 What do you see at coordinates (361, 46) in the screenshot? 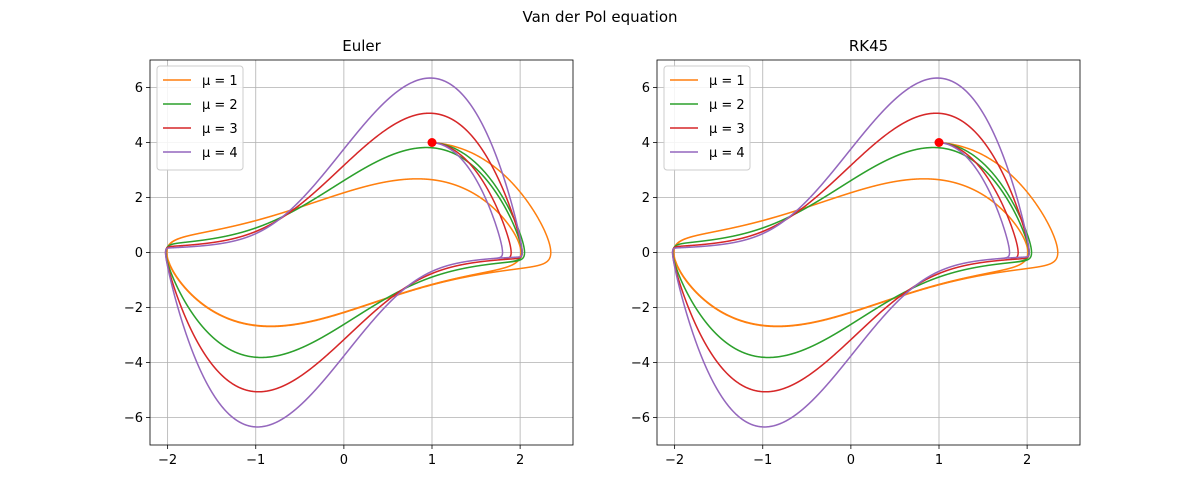
I see `subplot-title: Euler` at bounding box center [361, 46].